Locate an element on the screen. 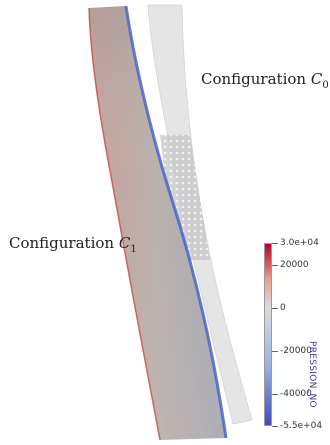 Image resolution: width=330 pixels, height=445 pixels. label-configuration-c1-symbol: C is located at coordinates (124, 243).